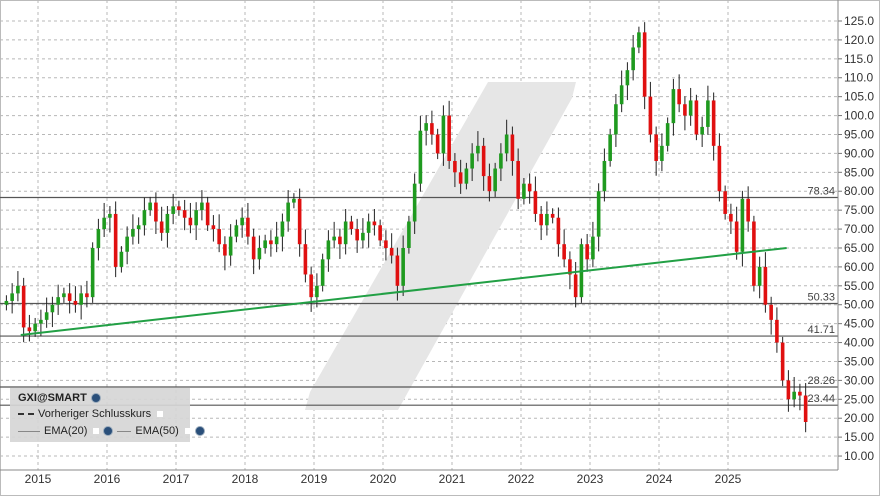 This screenshot has height=501, width=880. I want to click on y-tick-label: 85.00, so click(859, 172).